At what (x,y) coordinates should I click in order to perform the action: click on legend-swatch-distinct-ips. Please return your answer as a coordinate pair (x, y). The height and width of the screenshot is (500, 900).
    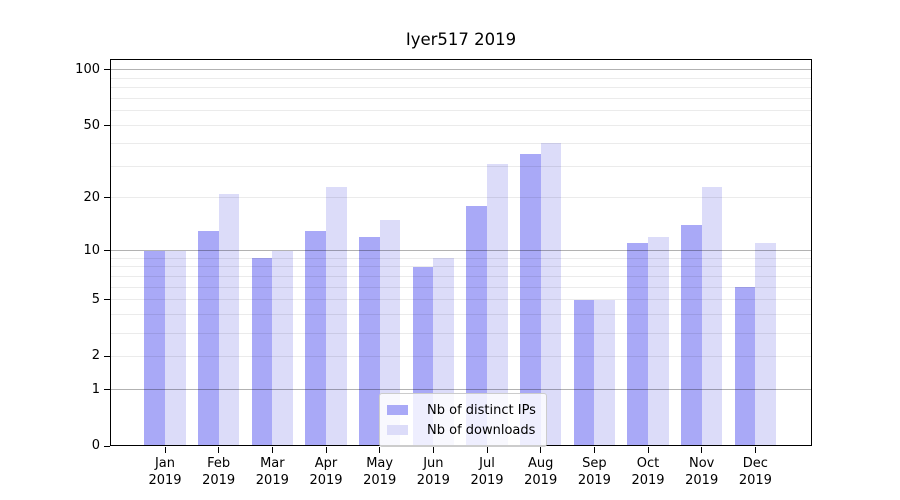
    Looking at the image, I should click on (397, 410).